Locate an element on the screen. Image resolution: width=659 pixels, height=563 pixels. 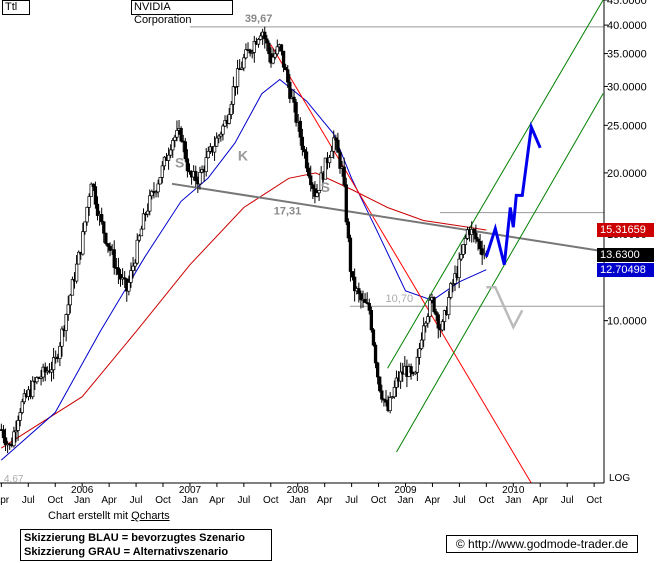
legend-blue-text: Skizzierung BLAU = bevorzugtes Szenario is located at coordinates (134, 538).